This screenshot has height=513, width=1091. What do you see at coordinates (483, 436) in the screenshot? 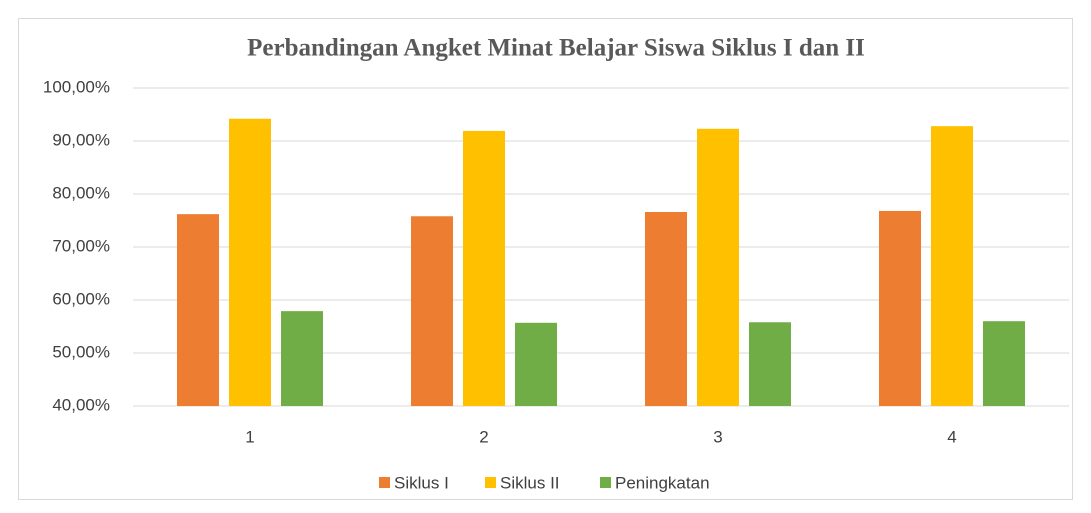
I see `x-tick-label: 2` at bounding box center [483, 436].